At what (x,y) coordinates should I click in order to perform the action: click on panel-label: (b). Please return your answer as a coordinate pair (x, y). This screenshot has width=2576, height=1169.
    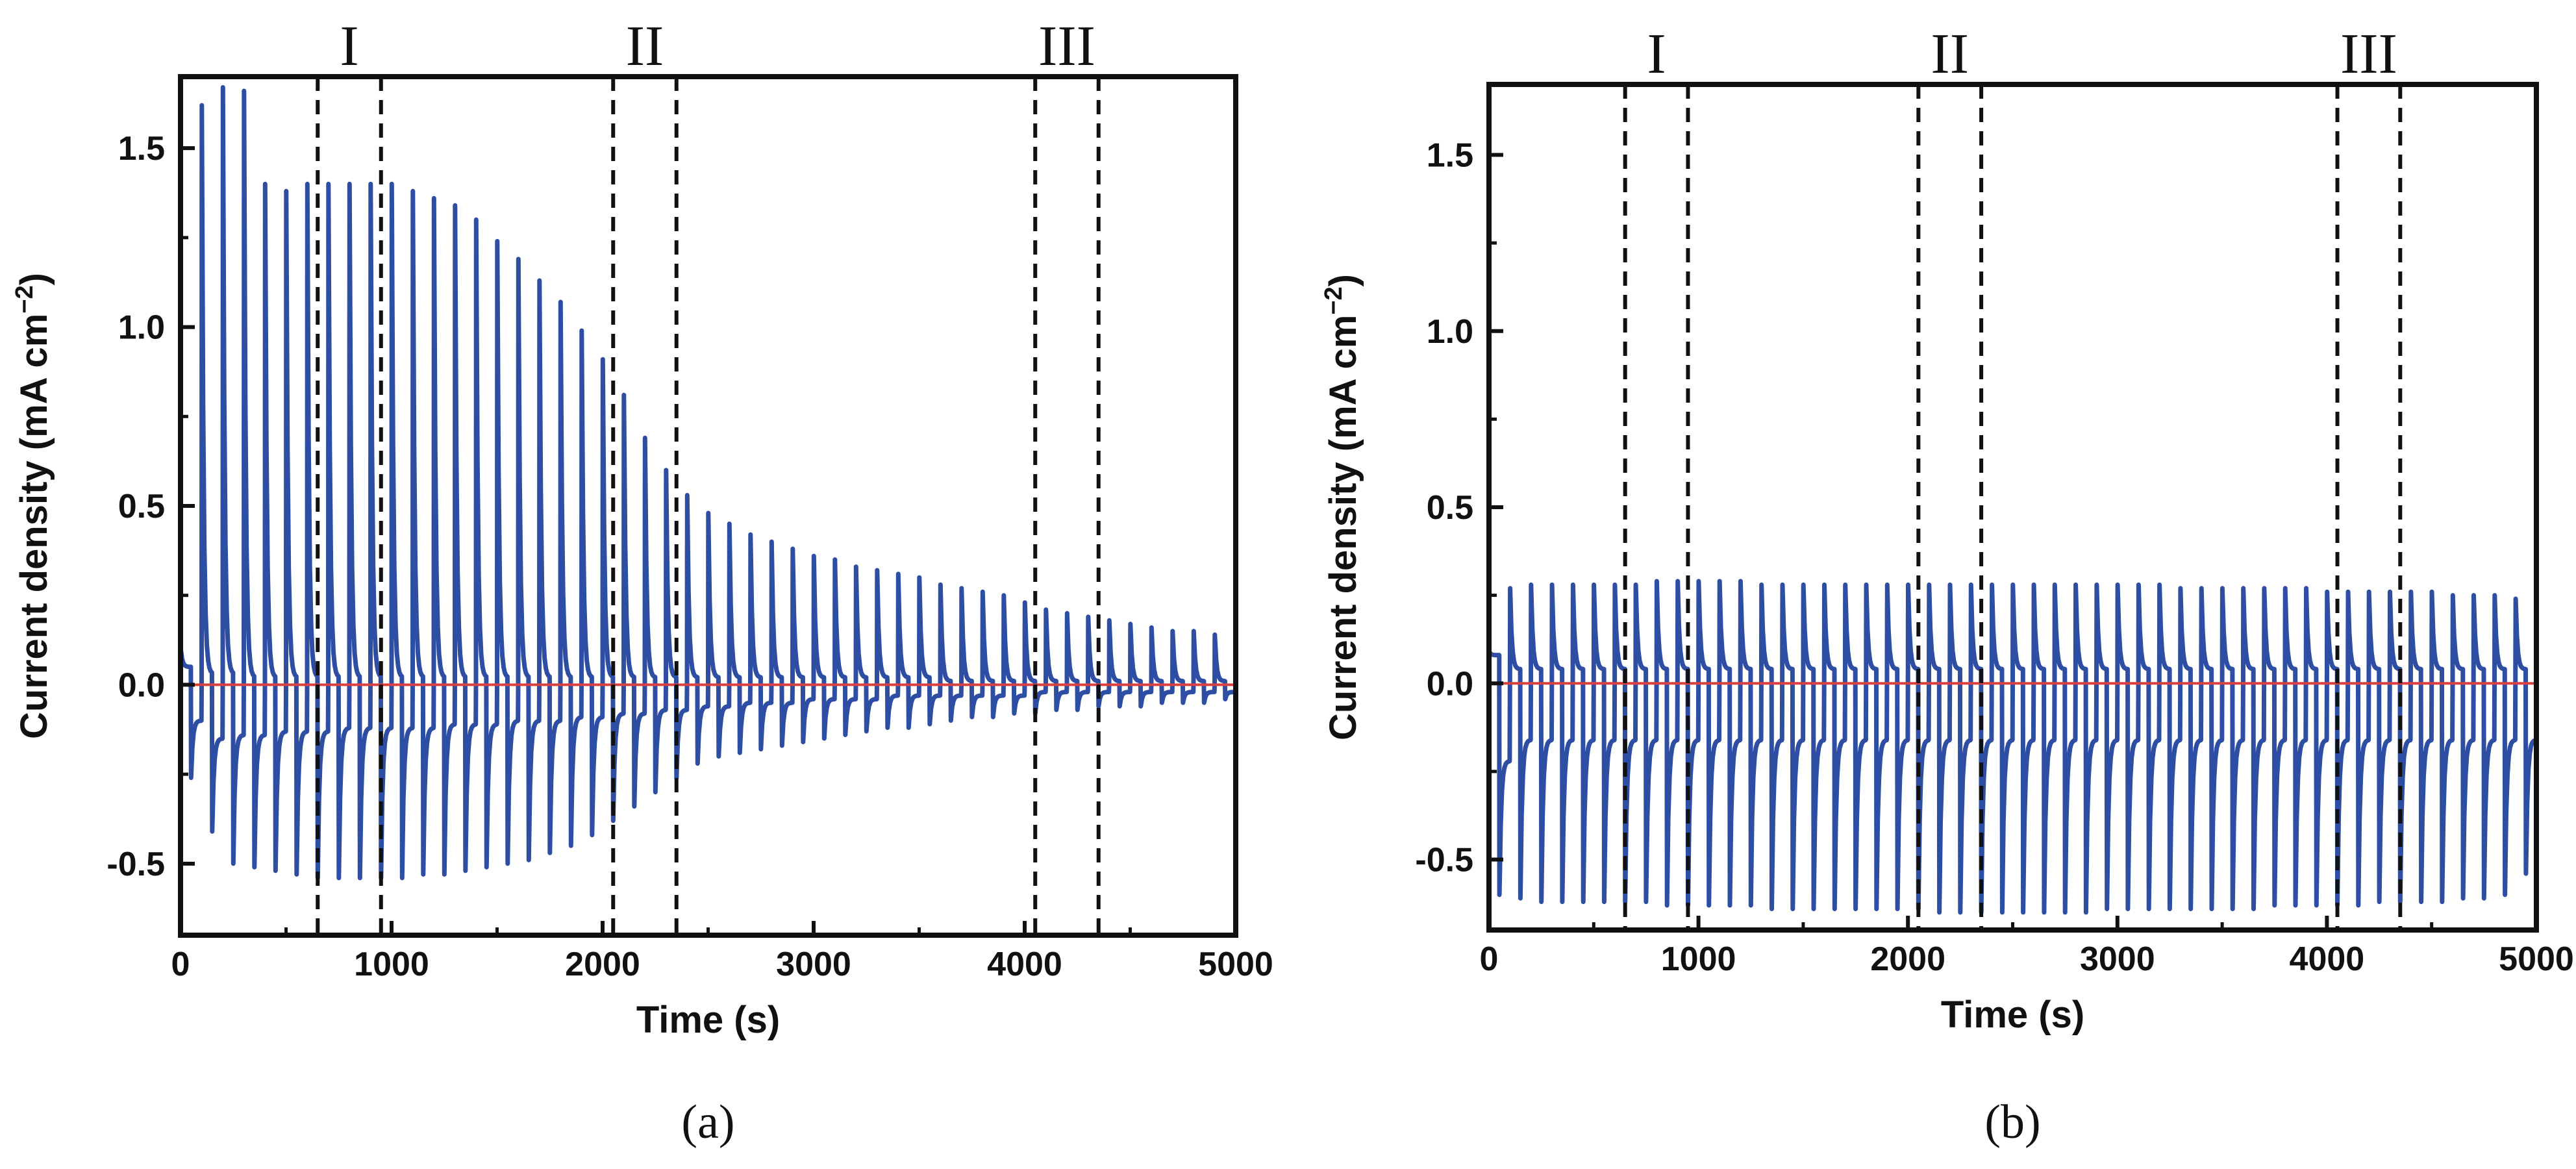
    Looking at the image, I should click on (2012, 1122).